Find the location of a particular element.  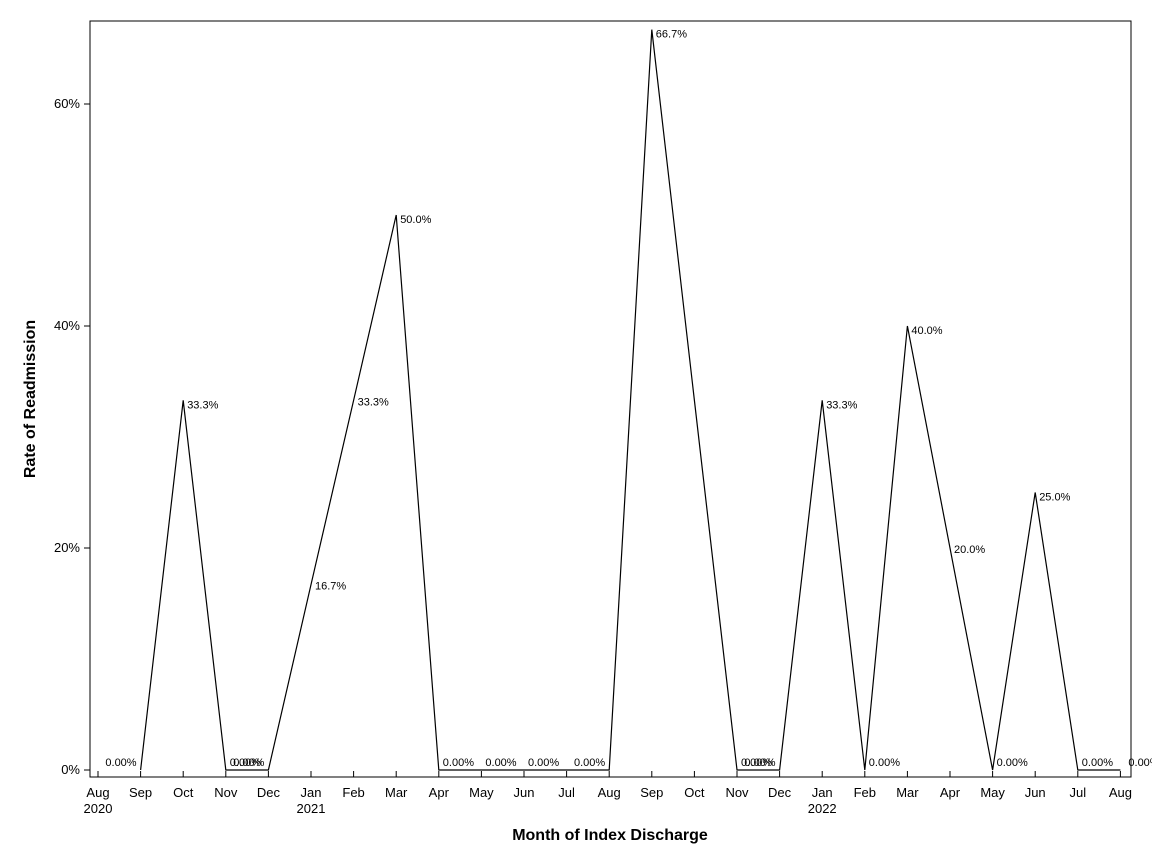

y-axis-title: Rate of Readmission is located at coordinates (30, 399).